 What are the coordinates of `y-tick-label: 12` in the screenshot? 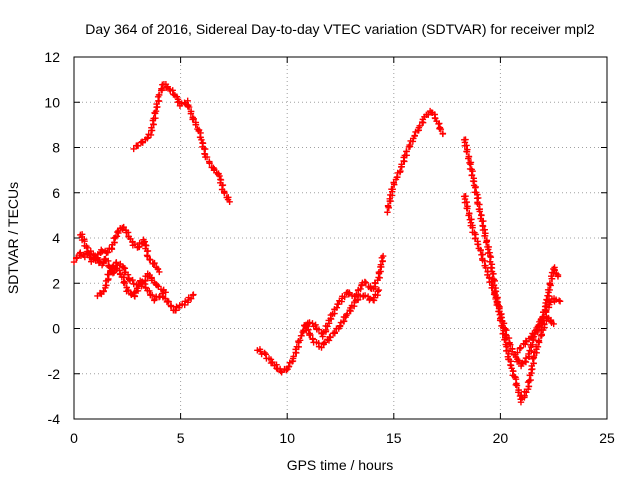 It's located at (52, 57).